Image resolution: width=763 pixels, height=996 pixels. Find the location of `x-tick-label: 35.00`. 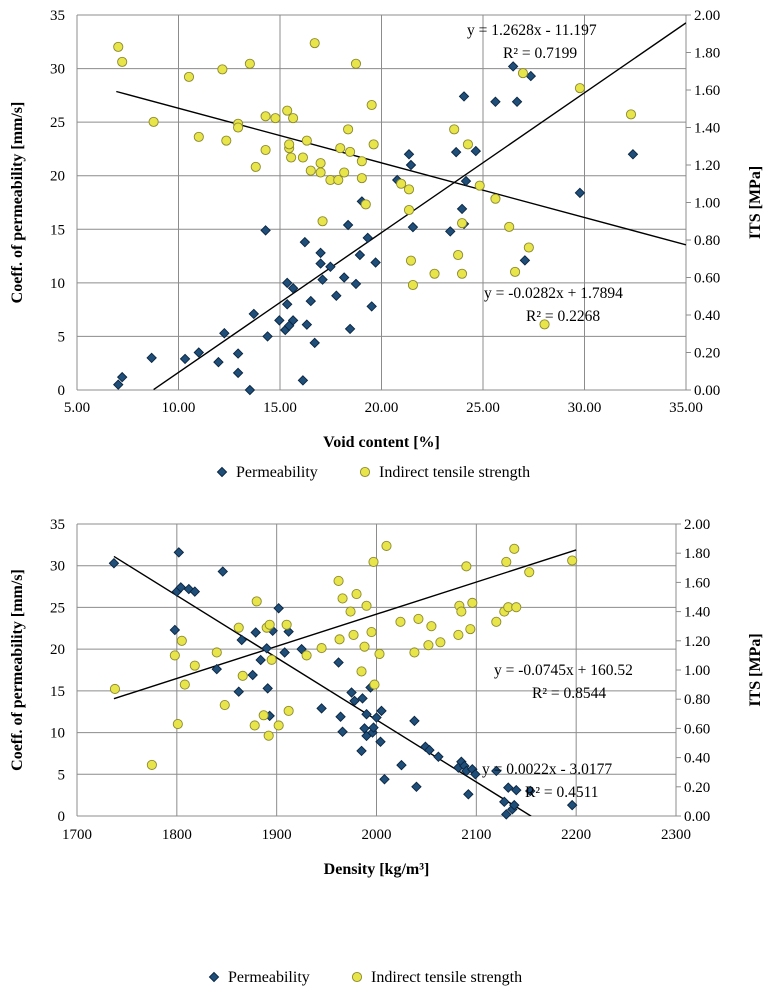

x-tick-label: 35.00 is located at coordinates (686, 408).